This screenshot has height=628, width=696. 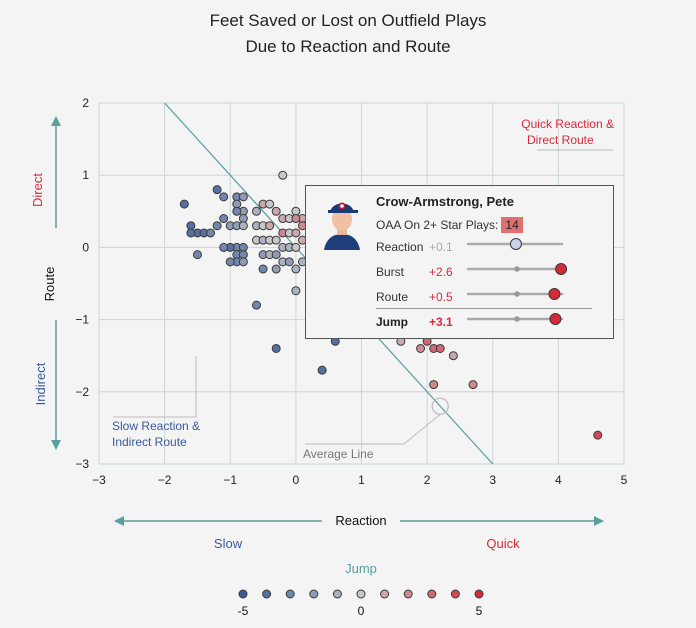 I want to click on y-arrow-down-head, so click(x=56, y=445).